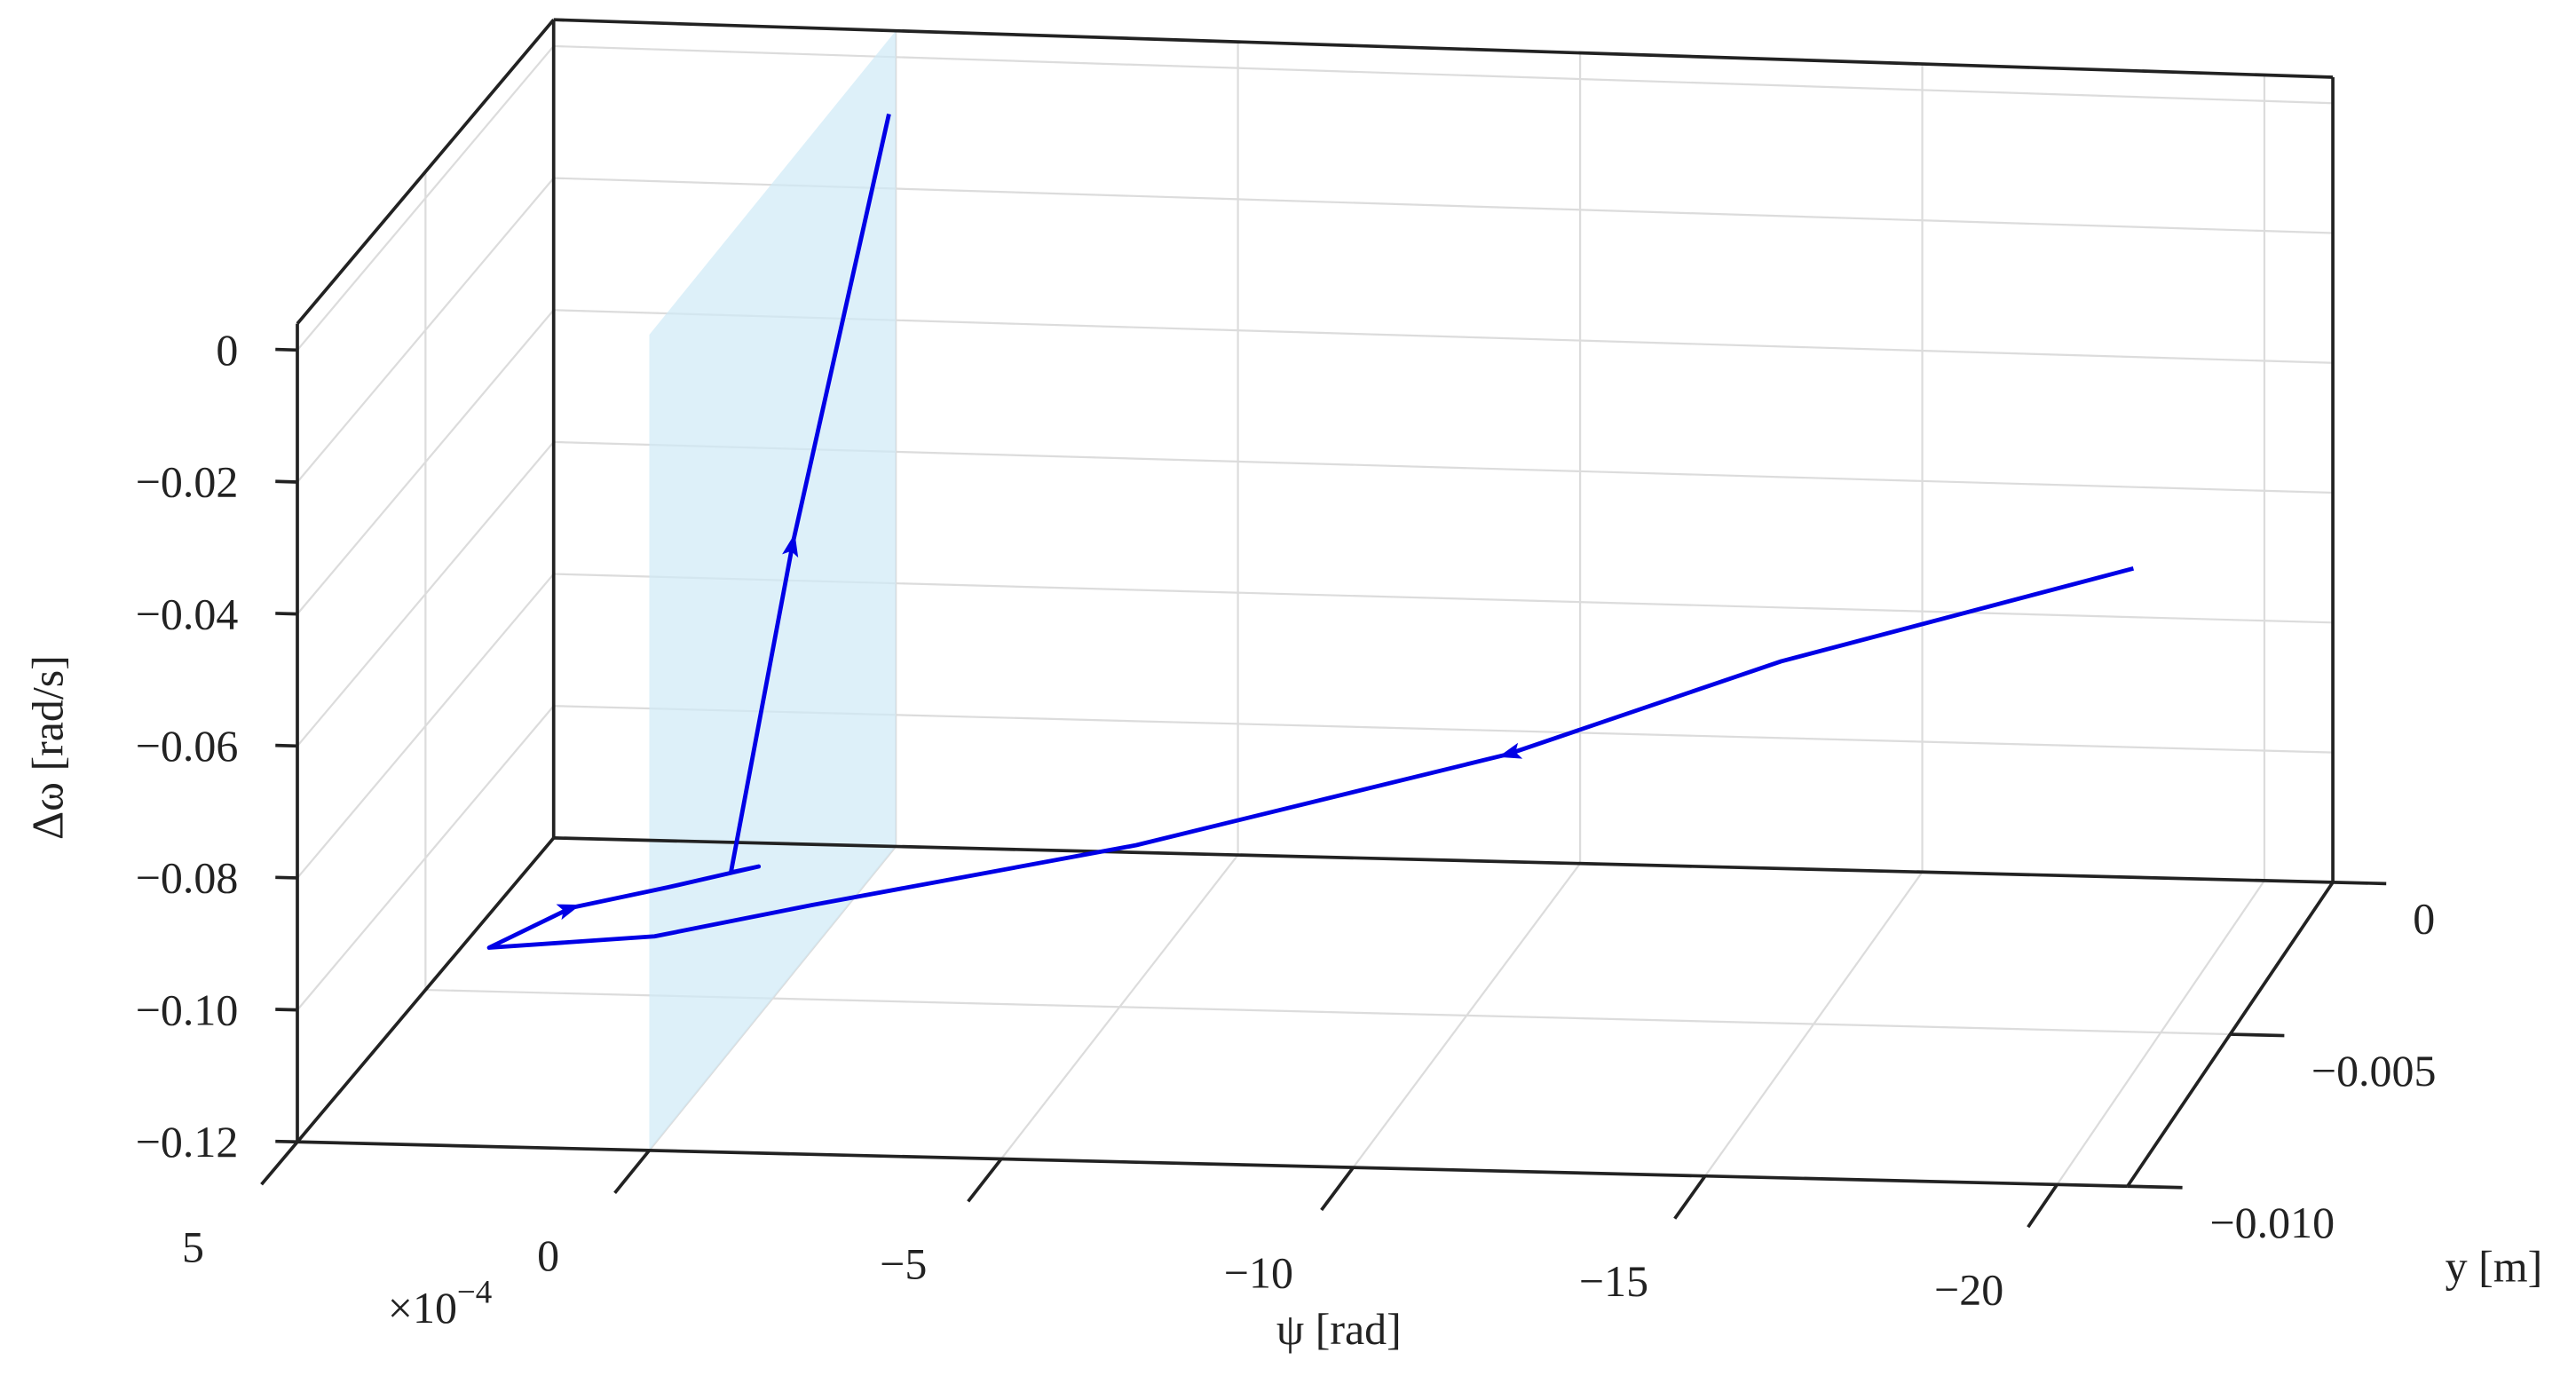 The image size is (2576, 1376). I want to click on z-axis-label: Δω [rad/s], so click(47, 747).